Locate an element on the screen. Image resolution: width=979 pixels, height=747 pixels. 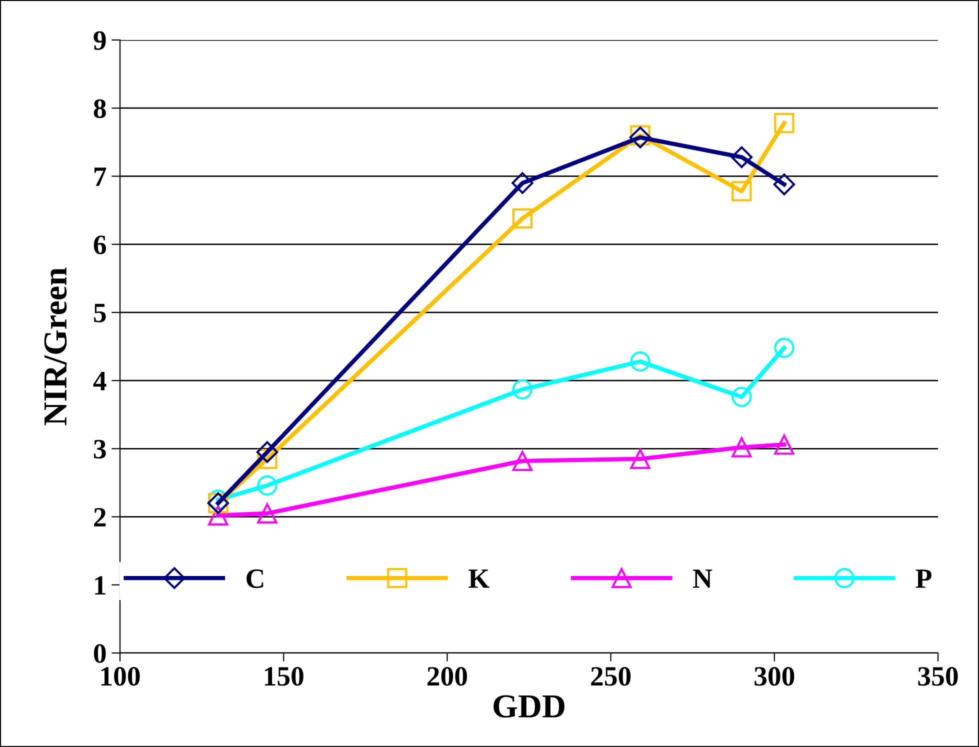
y-tick-label: 9 is located at coordinates (100, 40).